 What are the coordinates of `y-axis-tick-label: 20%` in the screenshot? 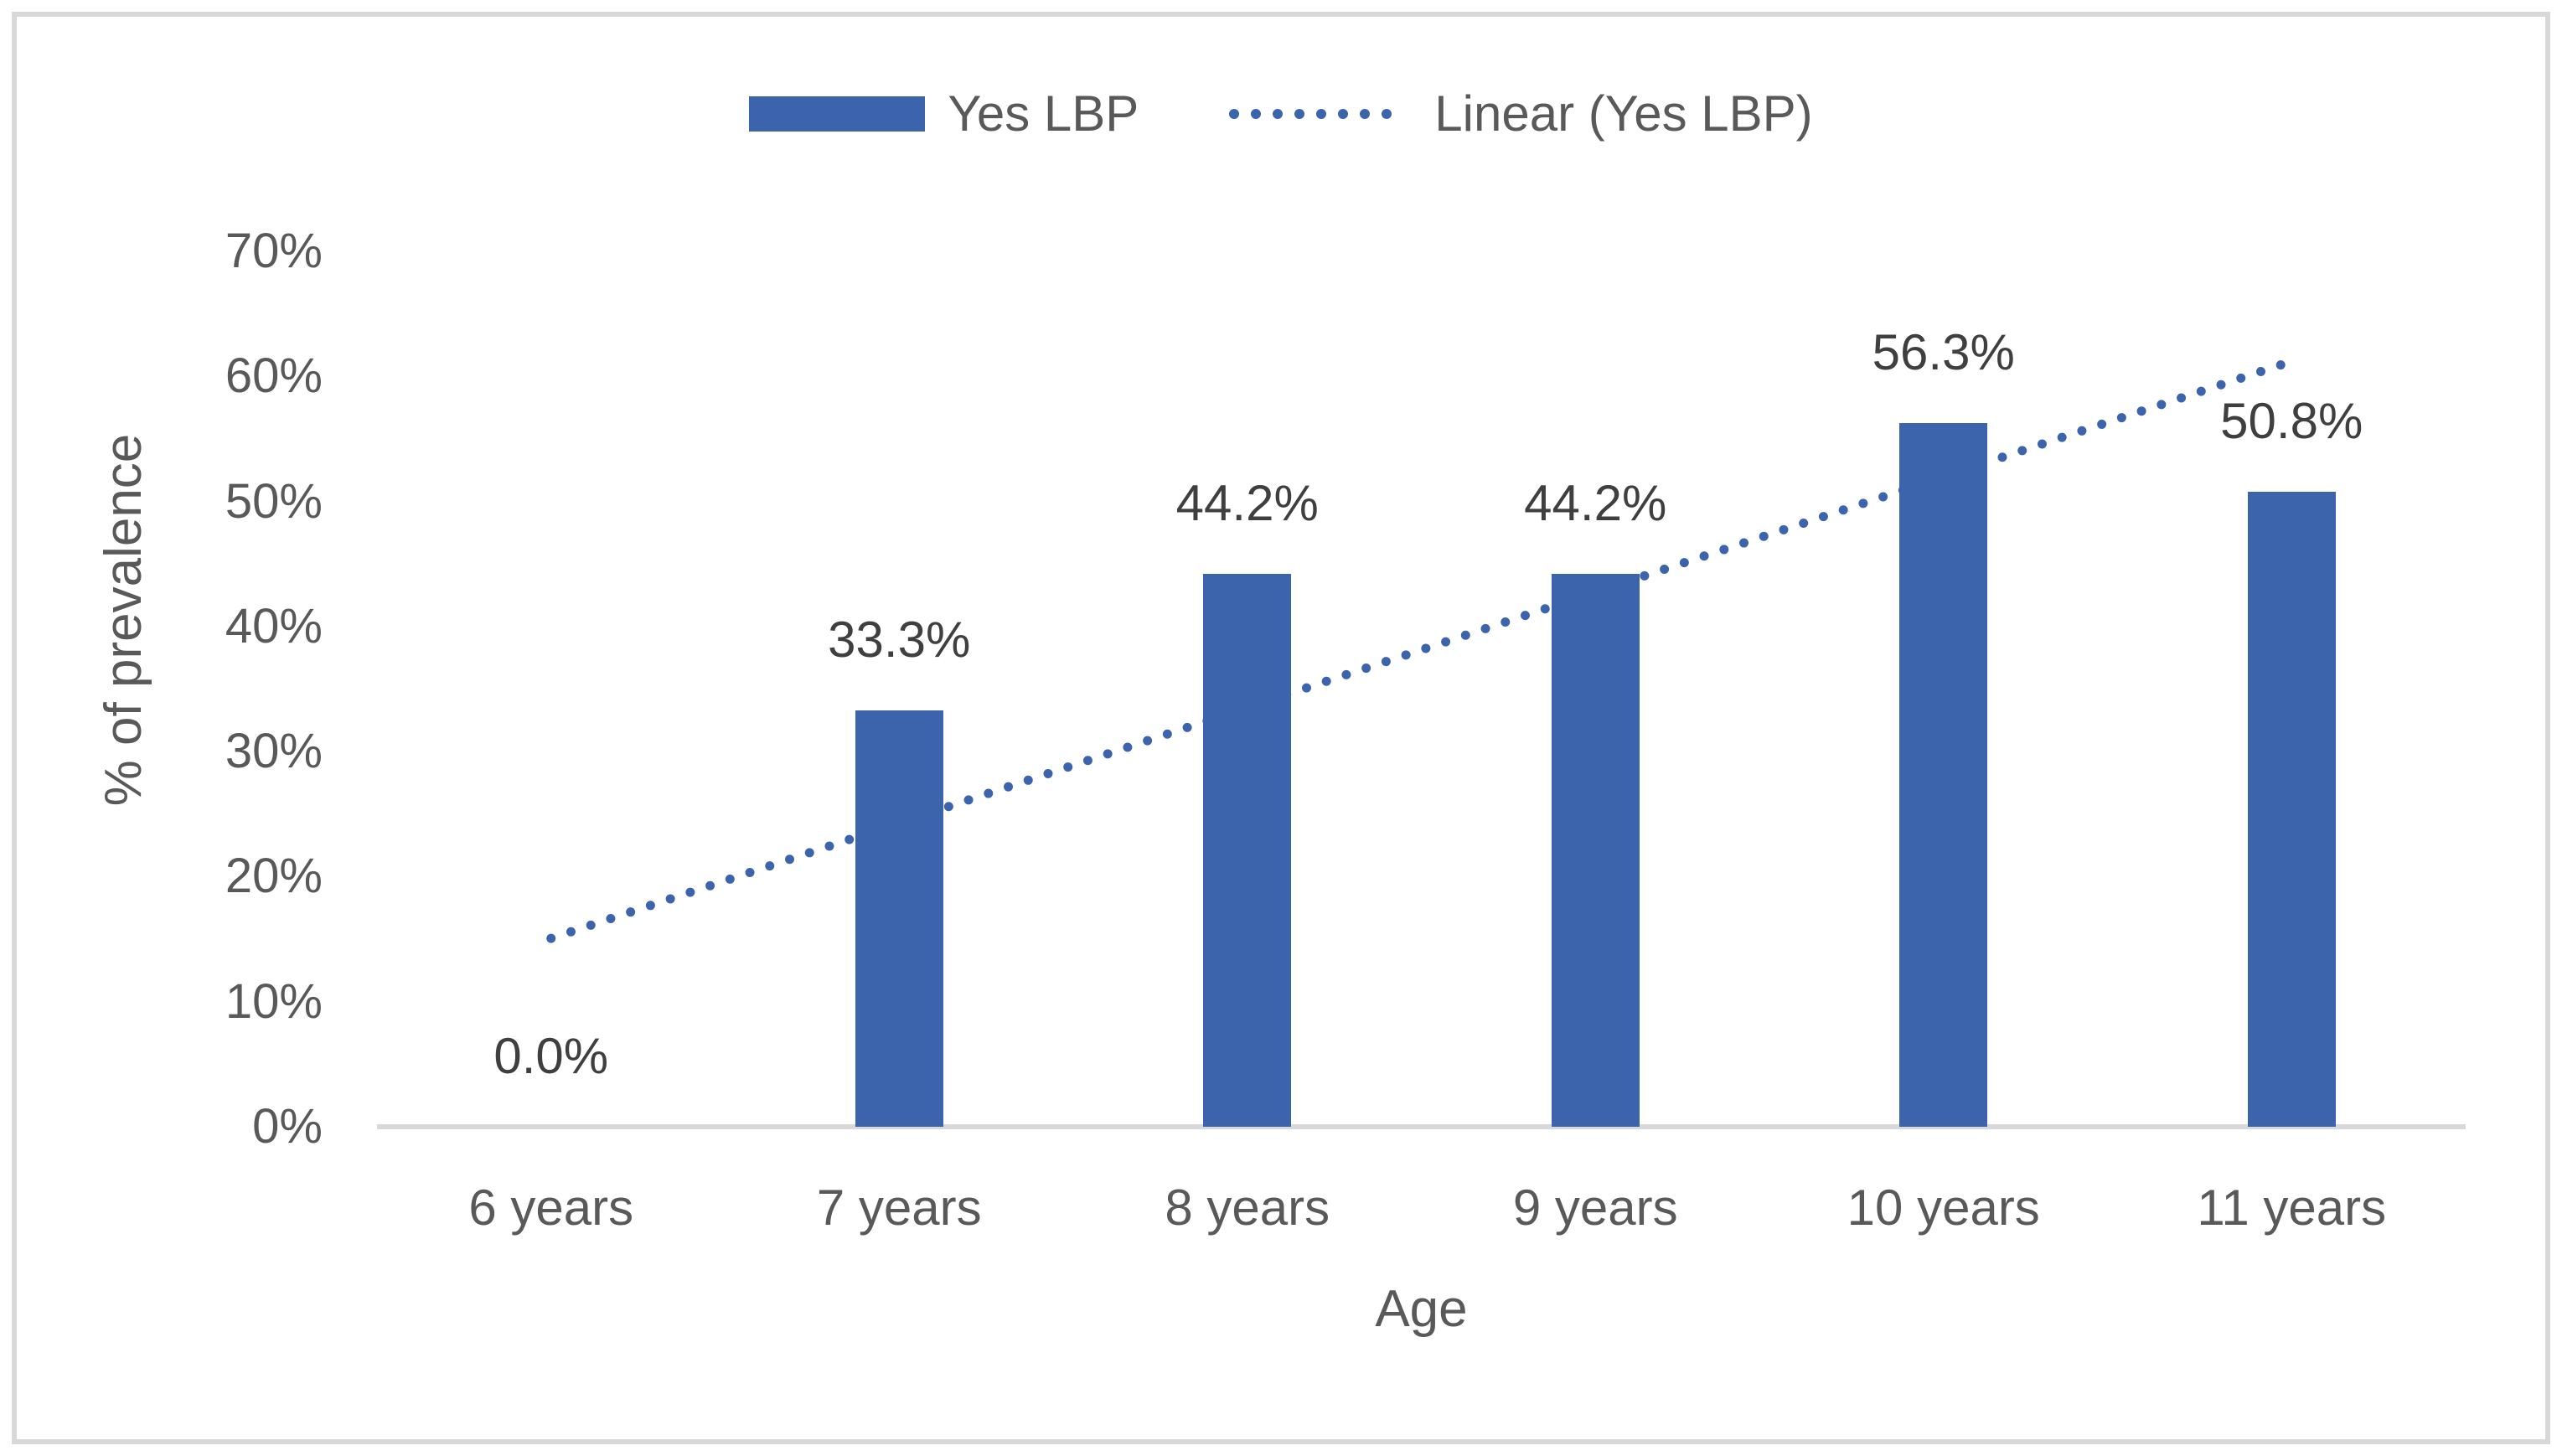 It's located at (274, 877).